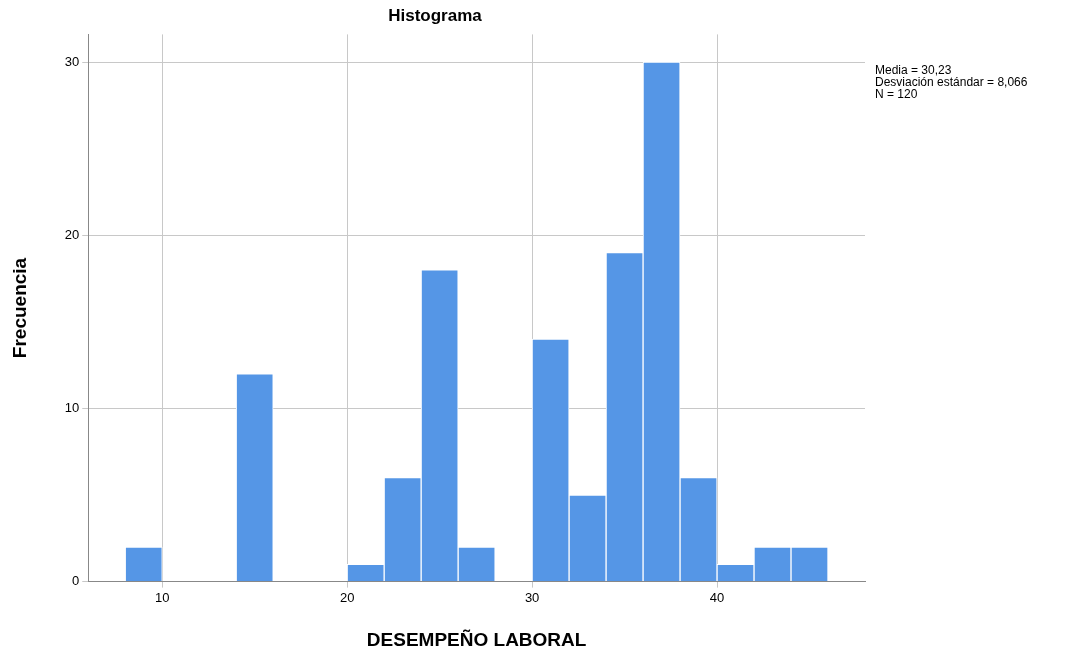  I want to click on y-axis-title: Frecuencia, so click(19, 308).